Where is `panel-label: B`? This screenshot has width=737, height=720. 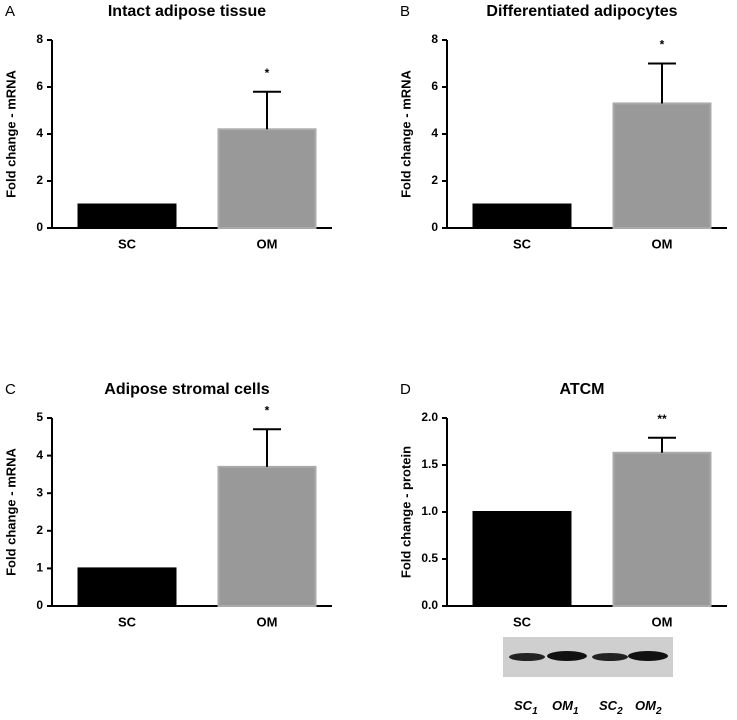 panel-label: B is located at coordinates (405, 11).